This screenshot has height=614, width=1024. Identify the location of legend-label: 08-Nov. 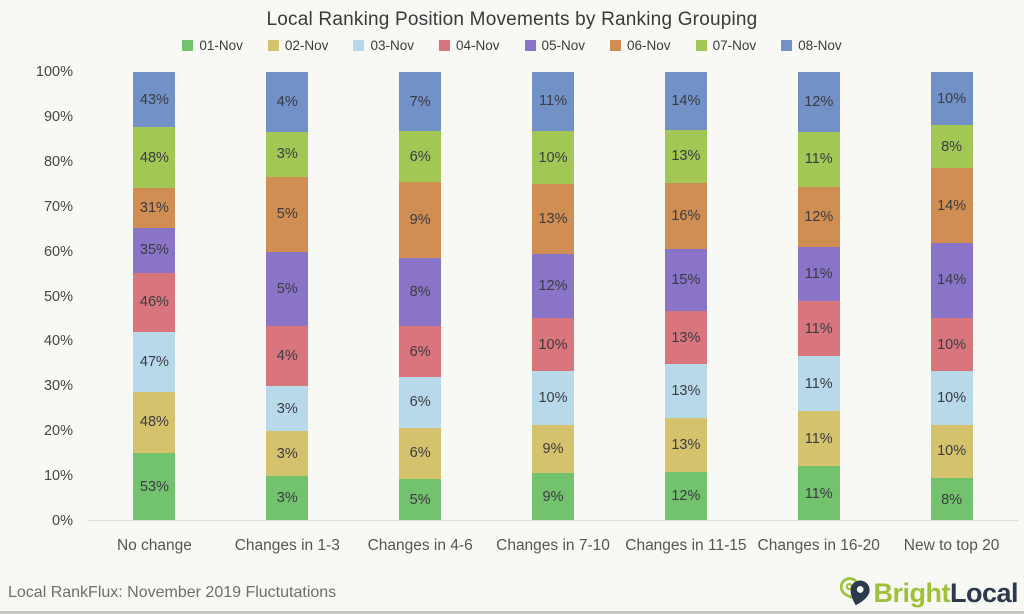
(820, 45).